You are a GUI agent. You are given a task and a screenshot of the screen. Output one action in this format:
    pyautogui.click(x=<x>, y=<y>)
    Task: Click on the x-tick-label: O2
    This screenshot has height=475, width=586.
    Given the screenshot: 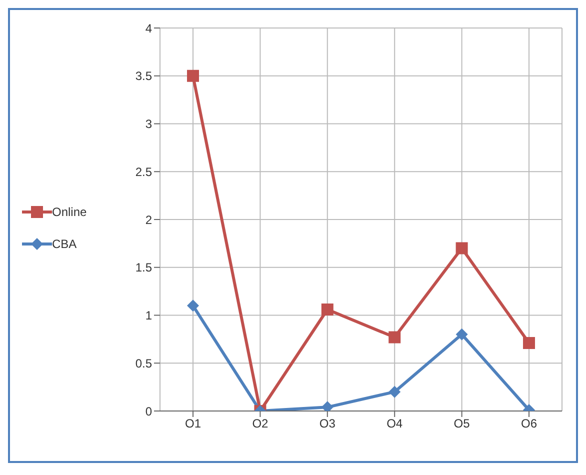 What is the action you would take?
    pyautogui.click(x=260, y=423)
    